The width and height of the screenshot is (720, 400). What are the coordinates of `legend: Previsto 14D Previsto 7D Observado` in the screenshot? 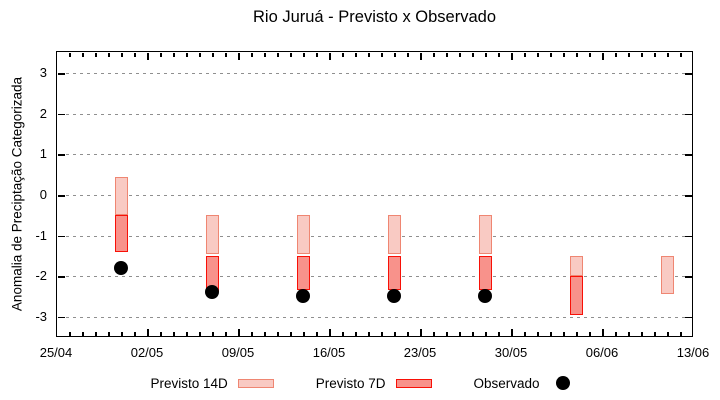 It's located at (360, 383).